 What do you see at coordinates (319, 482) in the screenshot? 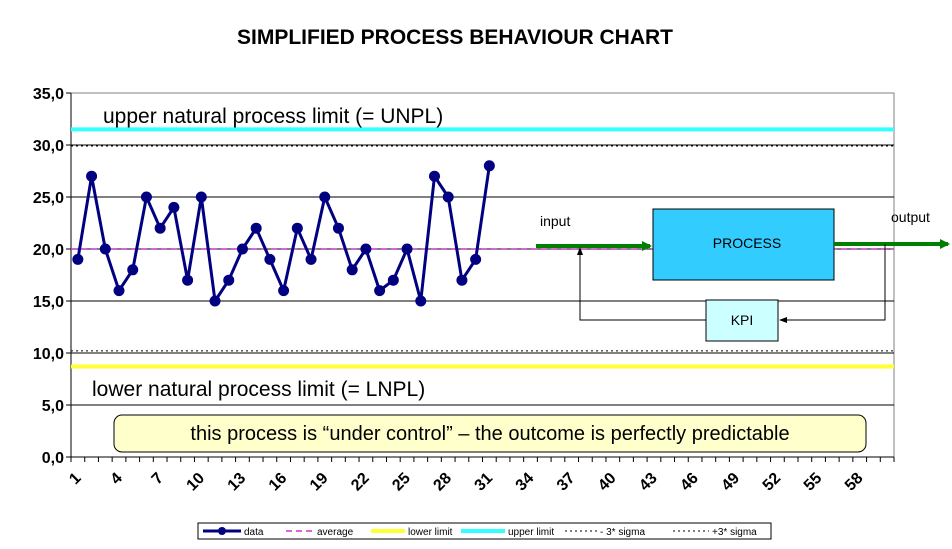
I see `x-tick-label: 19` at bounding box center [319, 482].